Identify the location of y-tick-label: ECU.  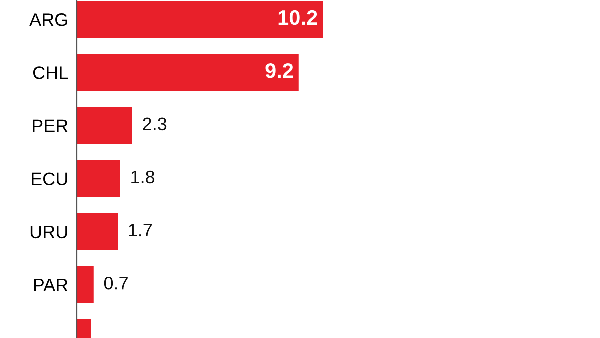
(50, 179).